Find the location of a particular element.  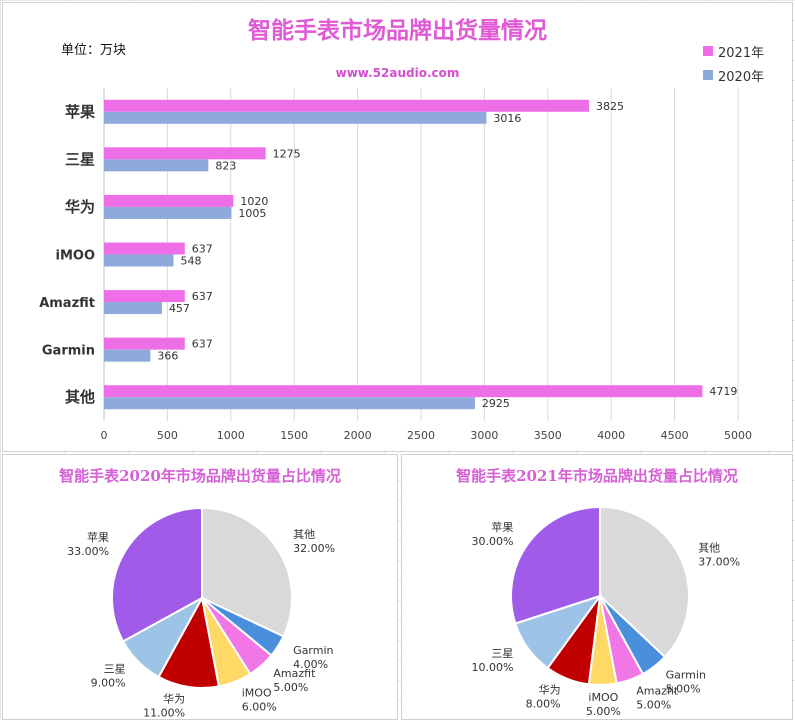

pie-slice-percent-label: 9.00% is located at coordinates (108, 682).